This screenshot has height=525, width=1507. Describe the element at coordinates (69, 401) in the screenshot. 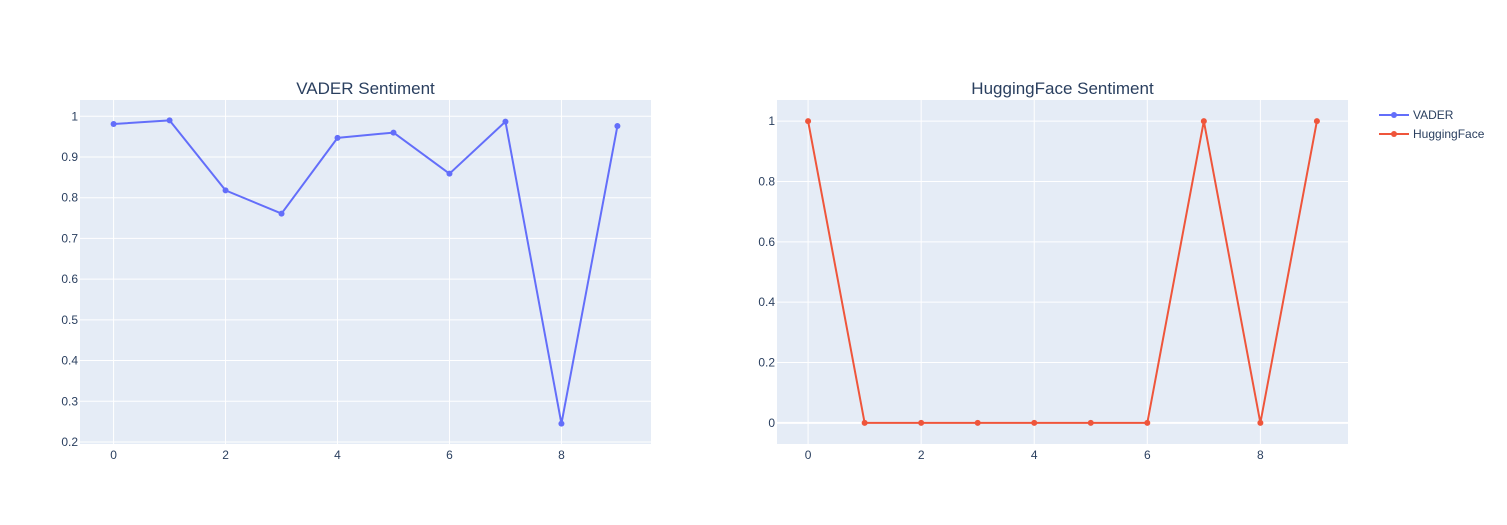

I see `y-tick-label: 0.3` at that location.